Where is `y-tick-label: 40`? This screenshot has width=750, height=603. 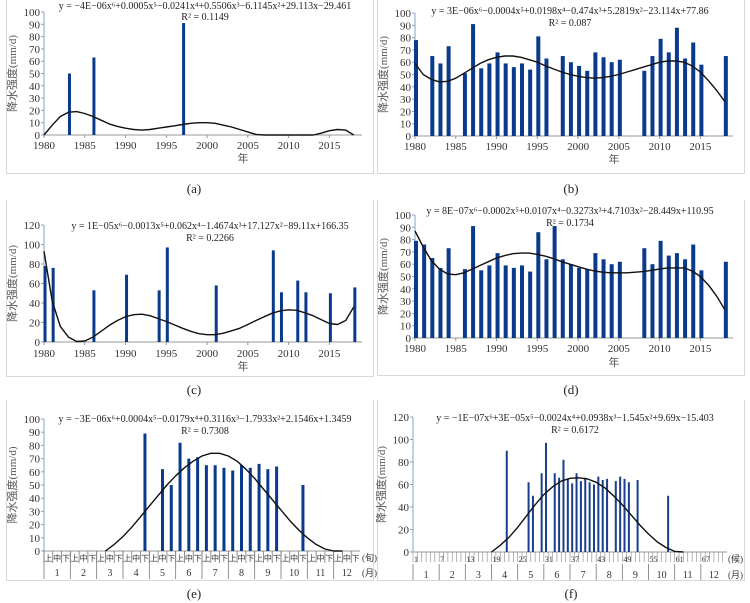
y-tick-label: 40 is located at coordinates (404, 508).